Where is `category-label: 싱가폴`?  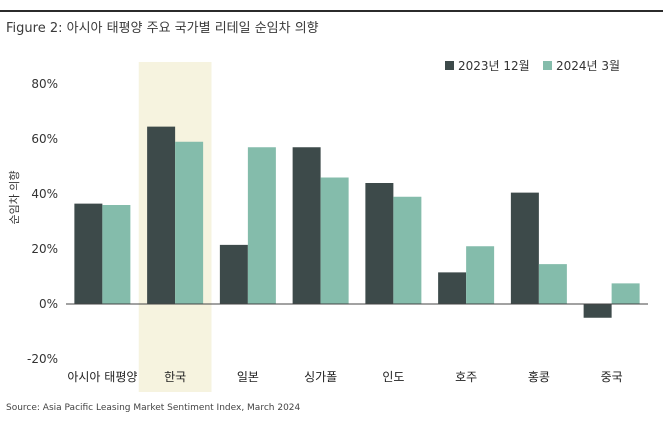
category-label: 싱가폴 is located at coordinates (320, 377).